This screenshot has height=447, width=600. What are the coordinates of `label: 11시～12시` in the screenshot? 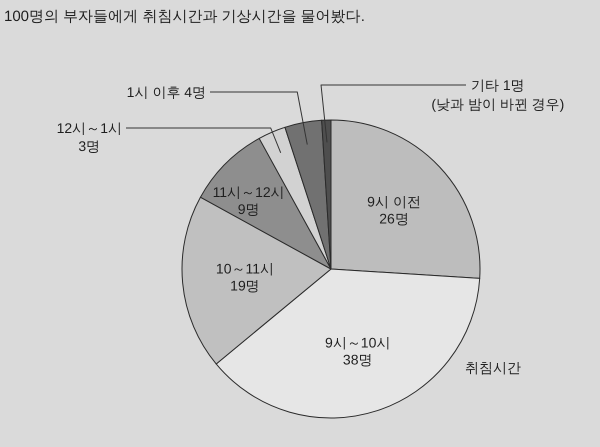 It's located at (248, 192).